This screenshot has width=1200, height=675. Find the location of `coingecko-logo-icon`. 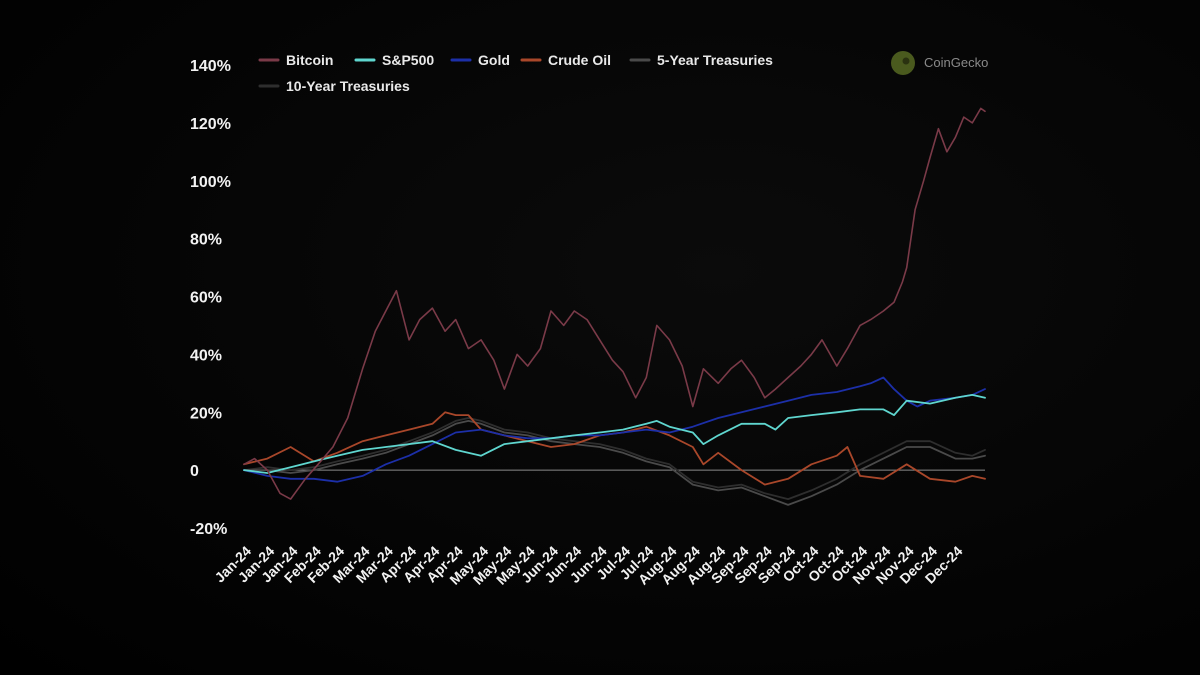

coingecko-logo-icon is located at coordinates (903, 63).